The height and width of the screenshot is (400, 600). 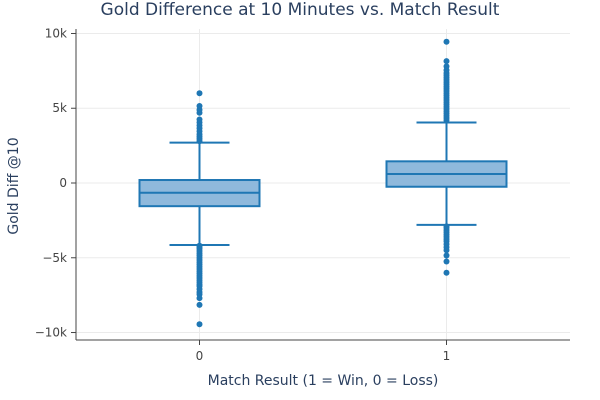 I want to click on y-tick-label: 5k, so click(x=59, y=108).